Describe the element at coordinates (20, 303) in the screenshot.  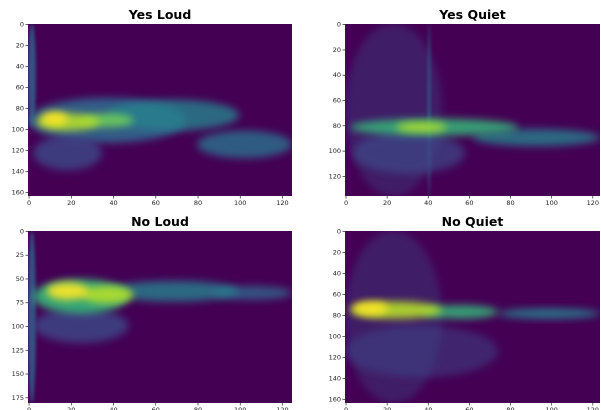
I see `y-tick-label: 75` at that location.